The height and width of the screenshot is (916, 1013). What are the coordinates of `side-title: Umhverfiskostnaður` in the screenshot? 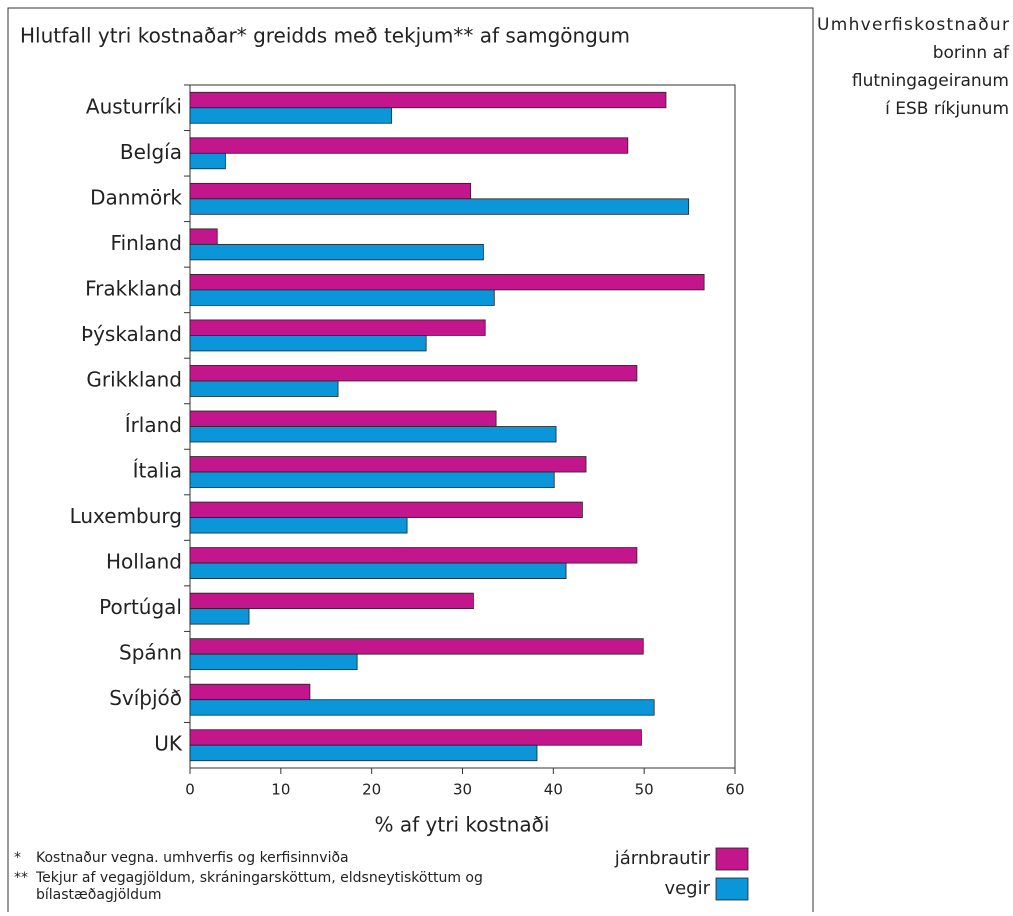 It's located at (913, 25).